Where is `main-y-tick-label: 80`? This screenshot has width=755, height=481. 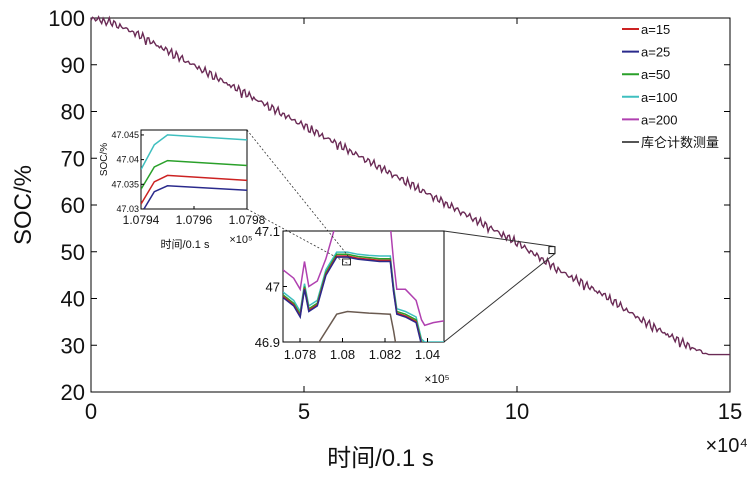
main-y-tick-label: 80 is located at coordinates (73, 112).